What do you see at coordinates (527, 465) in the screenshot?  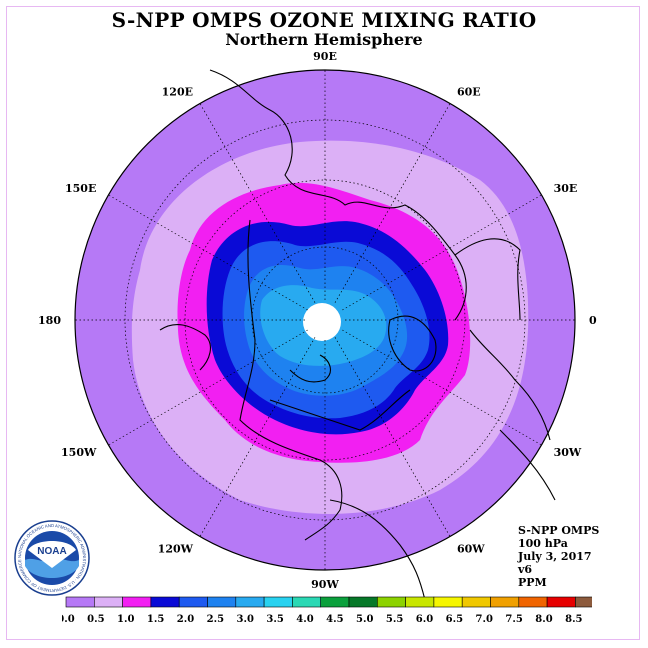 I see `coastline-africa` at bounding box center [527, 465].